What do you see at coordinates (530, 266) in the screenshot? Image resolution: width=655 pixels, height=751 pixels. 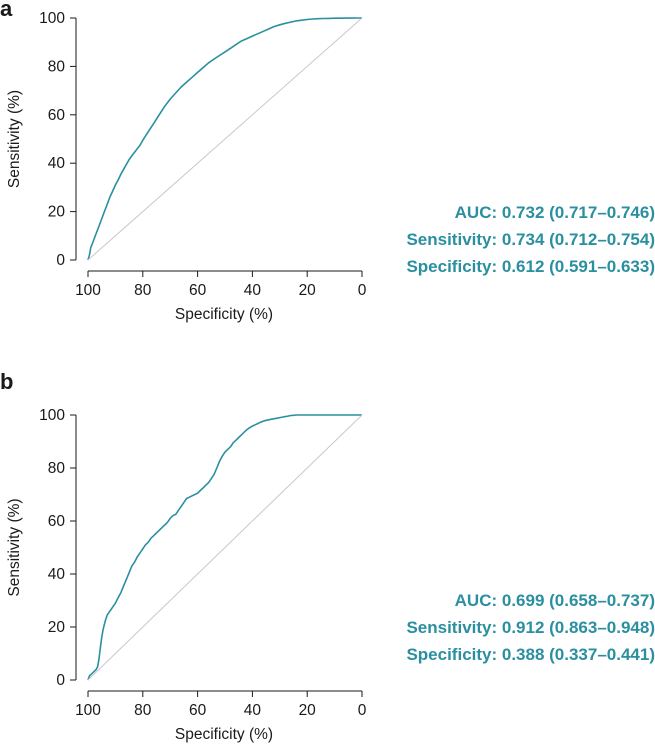 I see `specificity-text-a: Specificity: 0.612 (0.591–0.633)` at bounding box center [530, 266].